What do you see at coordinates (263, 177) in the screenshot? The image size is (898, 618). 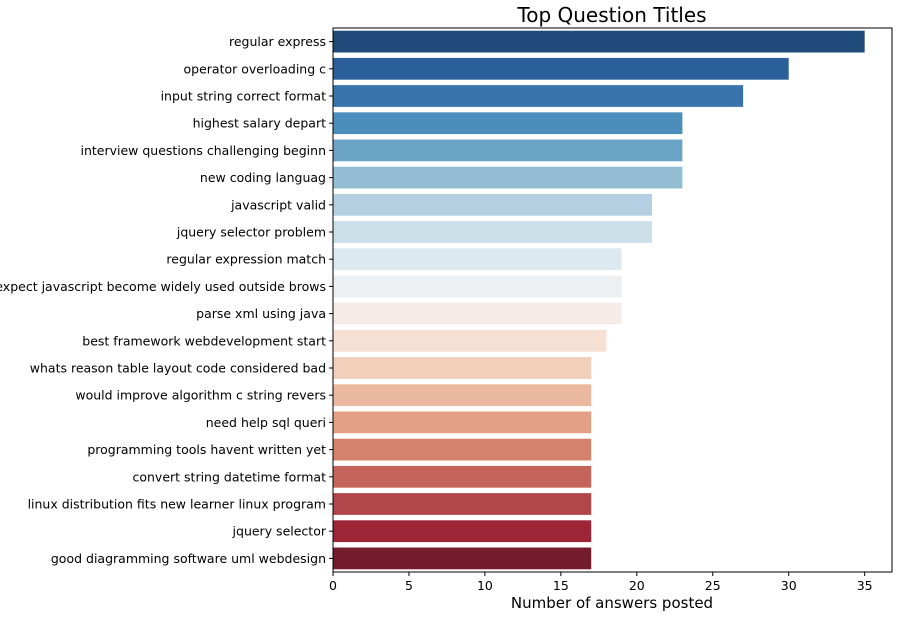 I see `y-tick-label: new coding languag` at bounding box center [263, 177].